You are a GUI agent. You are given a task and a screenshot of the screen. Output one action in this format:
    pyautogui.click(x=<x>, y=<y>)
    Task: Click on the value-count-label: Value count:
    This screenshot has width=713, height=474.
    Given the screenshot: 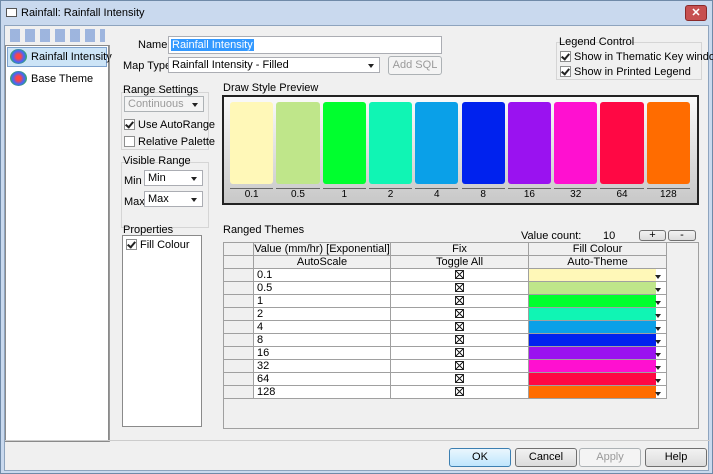 What is the action you would take?
    pyautogui.click(x=551, y=236)
    